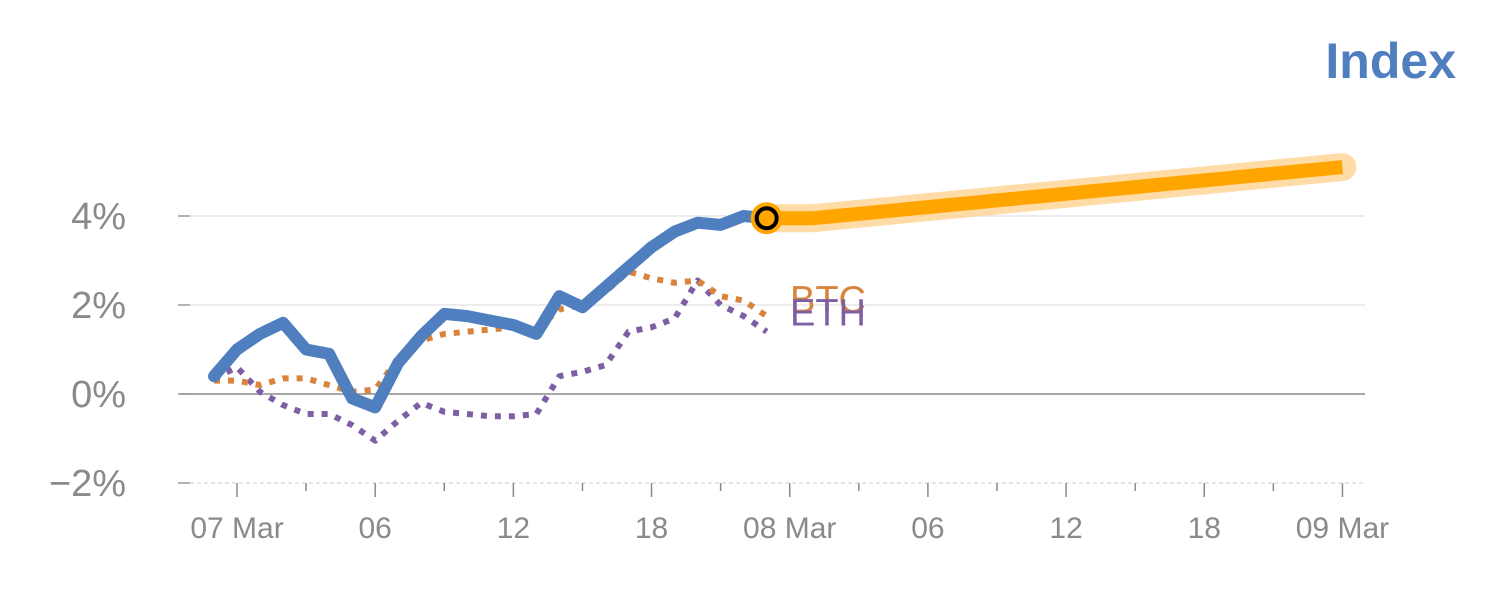 The image size is (1500, 600). Describe the element at coordinates (491, 331) in the screenshot. I see `btc-series-line` at that location.